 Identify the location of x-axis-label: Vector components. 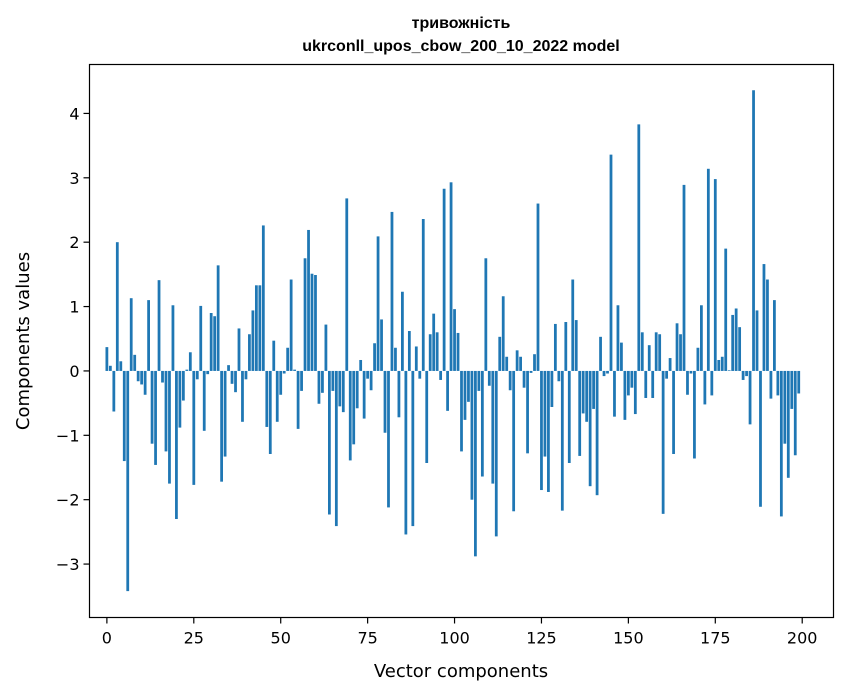
(461, 671).